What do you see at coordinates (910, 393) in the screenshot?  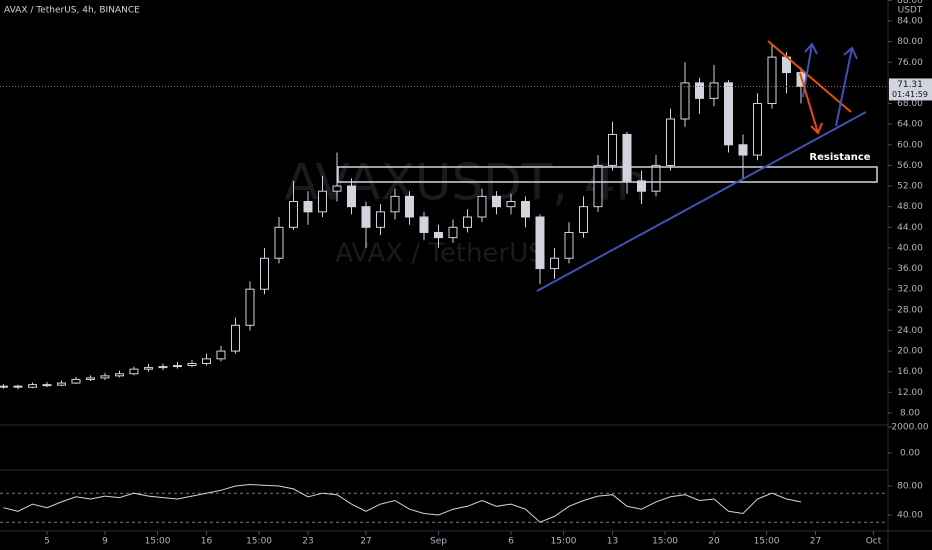 I see `y-tick-label: 12.00` at bounding box center [910, 393].